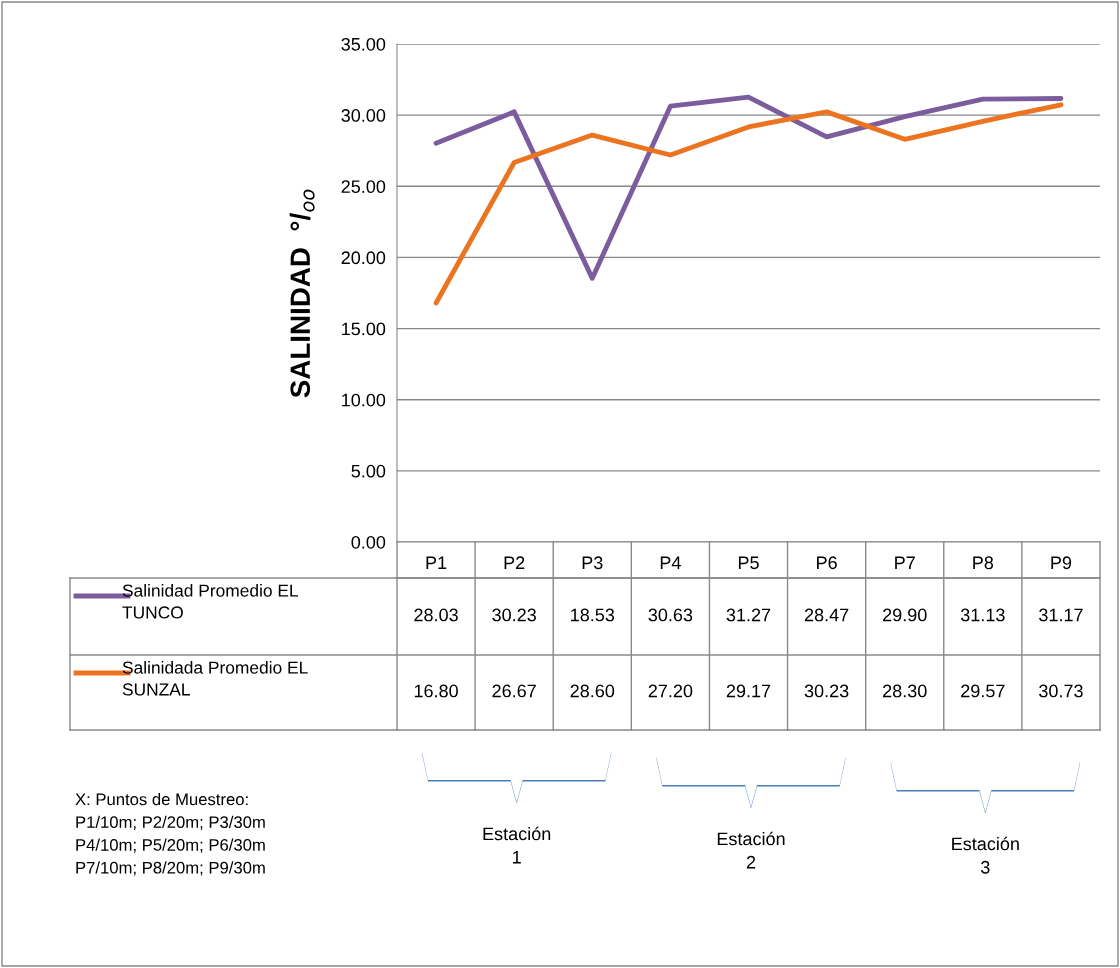 The height and width of the screenshot is (968, 1120). Describe the element at coordinates (170, 834) in the screenshot. I see `text: X: Puntos de Muestreo: P1/10m; P2/20m; P3/30m P4/10m; P5/20m; P6/30m P7/10m; P8/20m; P9/30m` at that location.